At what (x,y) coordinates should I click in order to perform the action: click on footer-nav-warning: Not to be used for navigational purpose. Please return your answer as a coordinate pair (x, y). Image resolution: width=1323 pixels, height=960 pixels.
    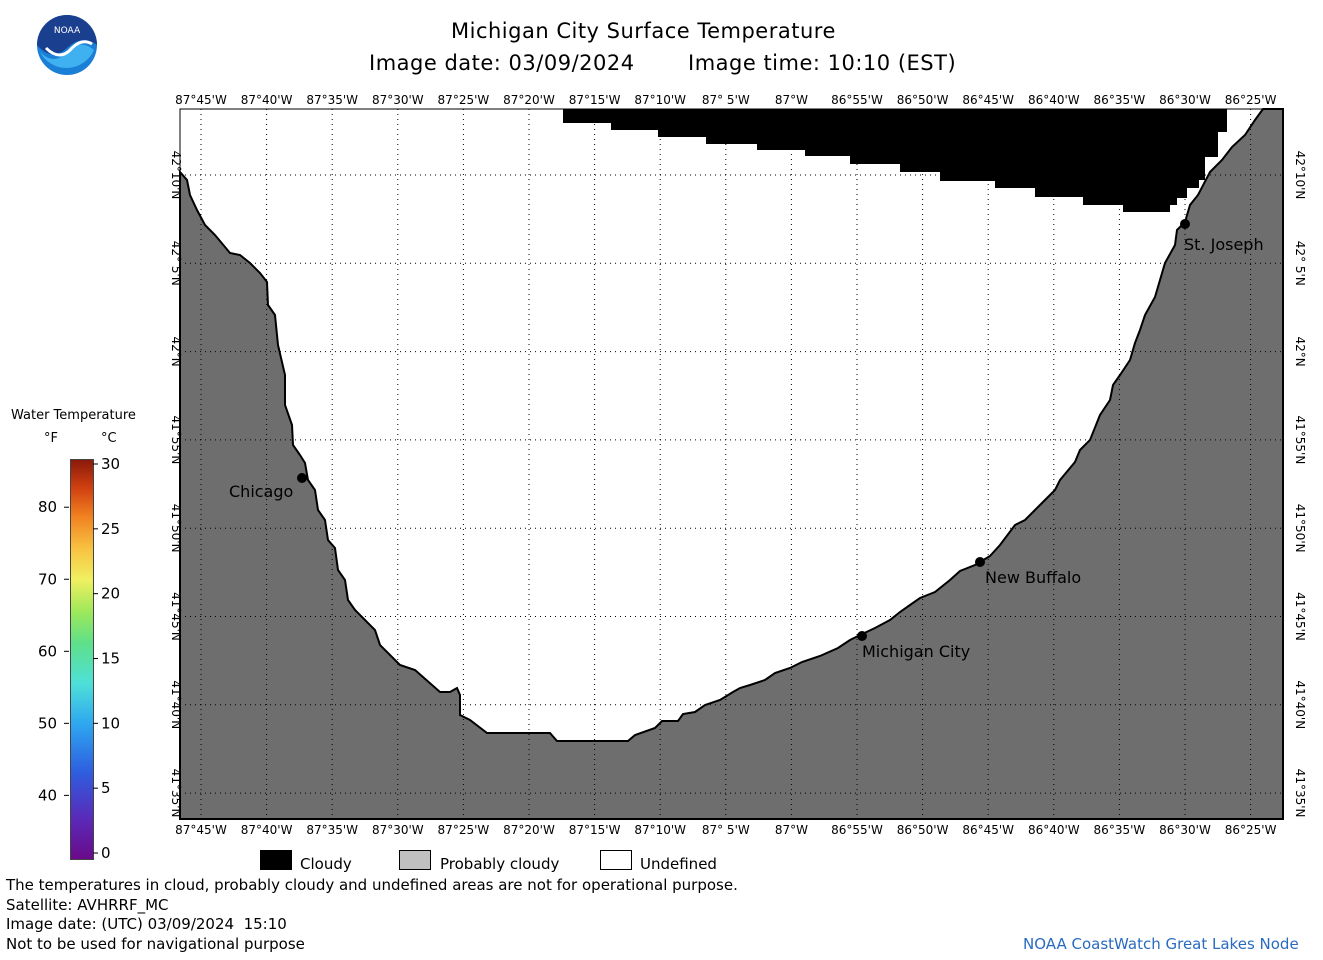
    Looking at the image, I should click on (155, 944).